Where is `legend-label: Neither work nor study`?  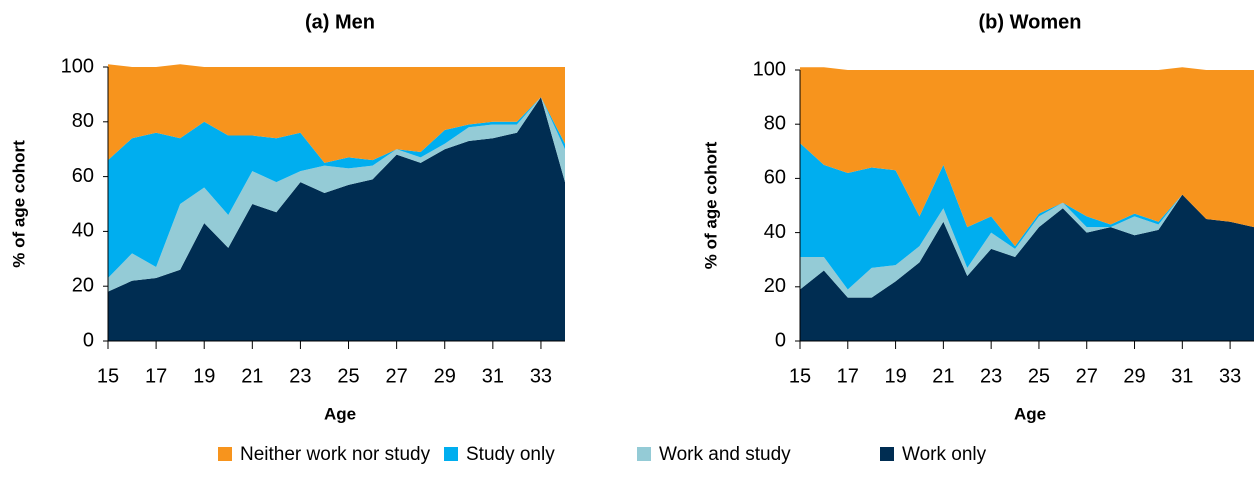
legend-label: Neither work nor study is located at coordinates (335, 454).